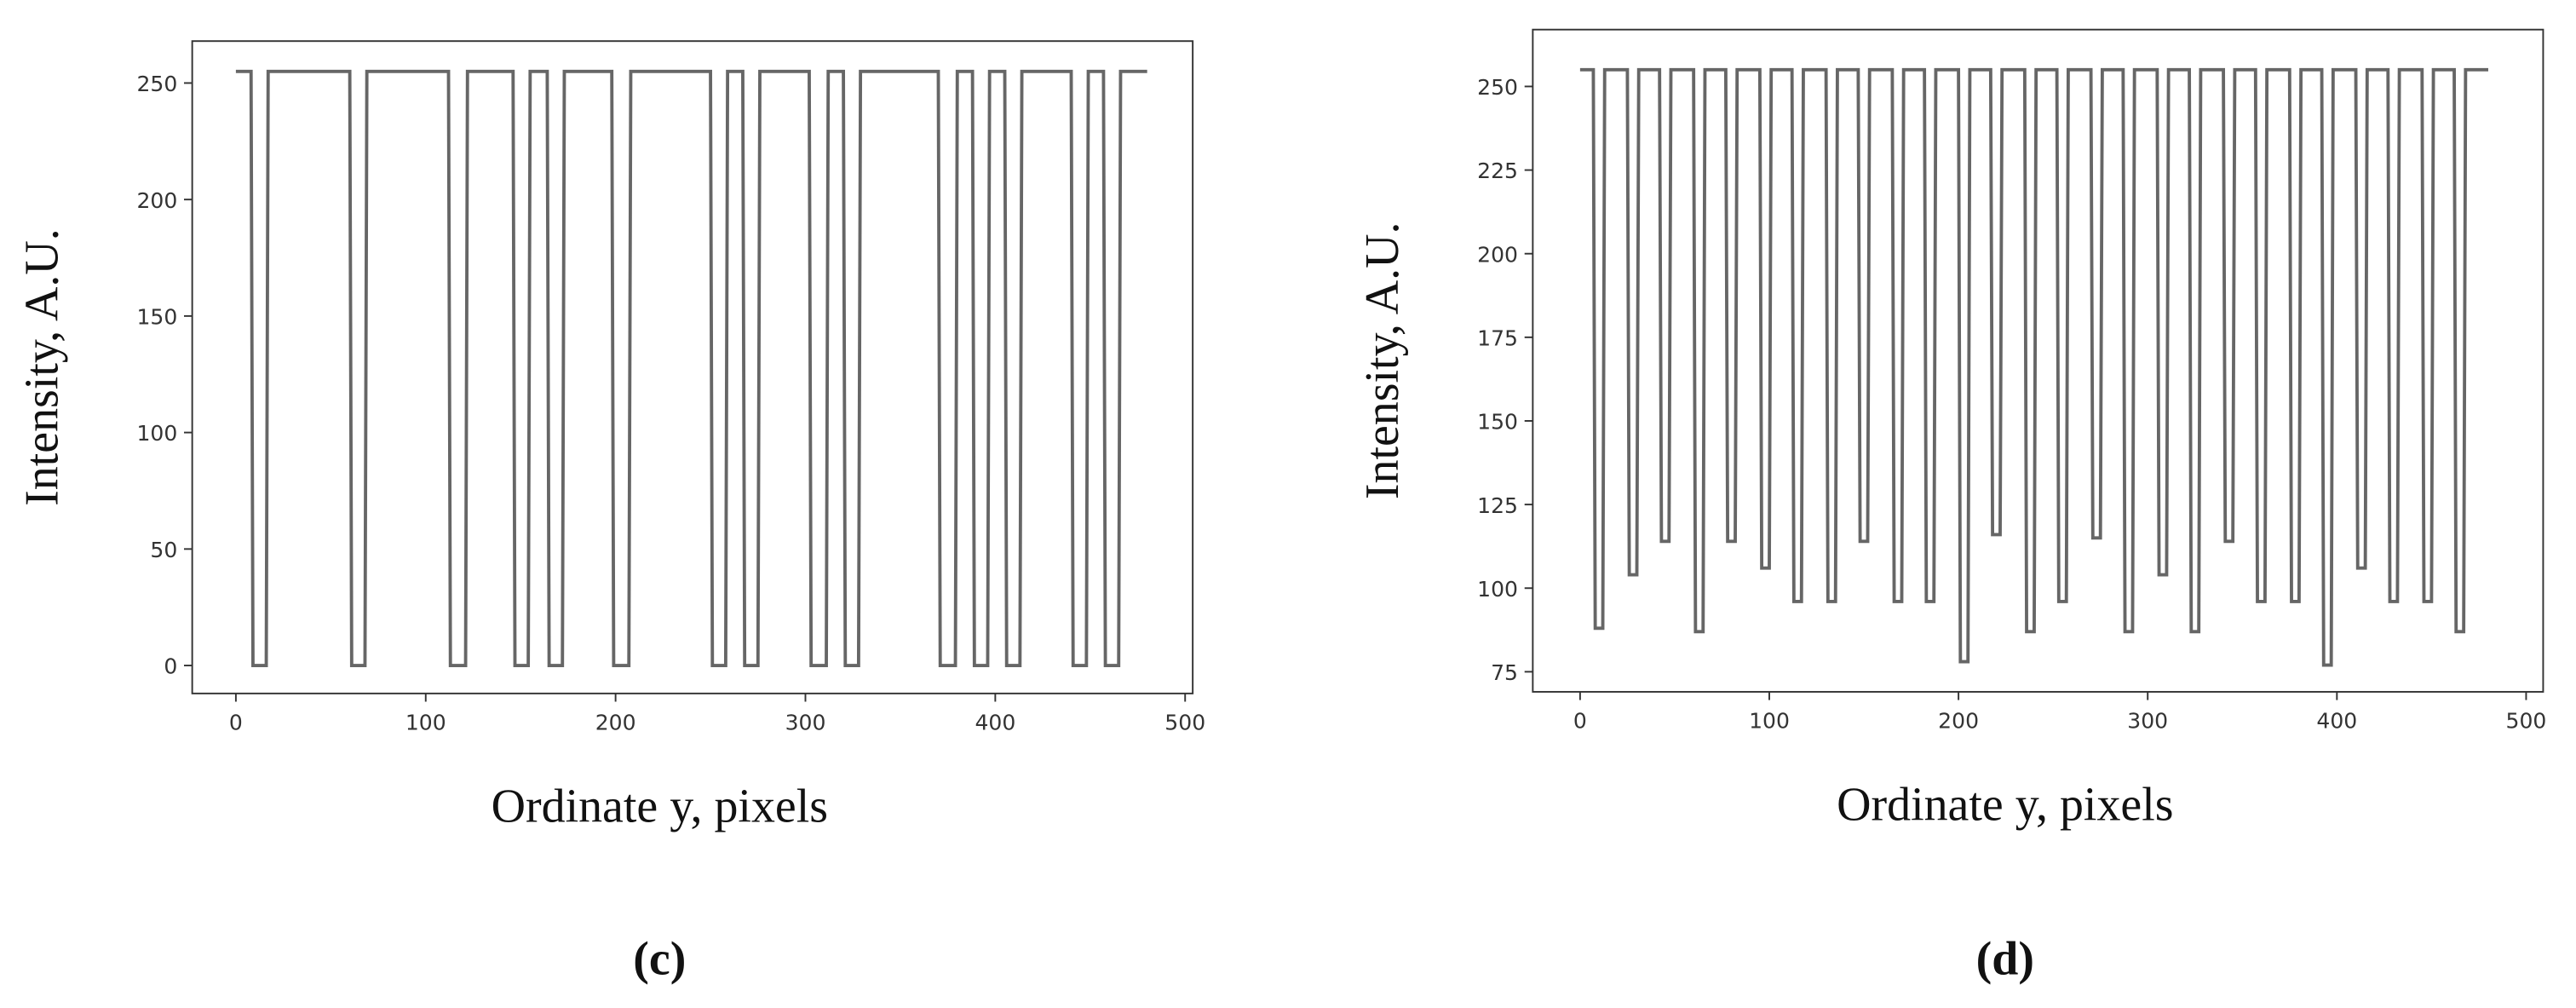 The width and height of the screenshot is (2576, 1008). Describe the element at coordinates (2005, 959) in the screenshot. I see `caption: (d)` at that location.